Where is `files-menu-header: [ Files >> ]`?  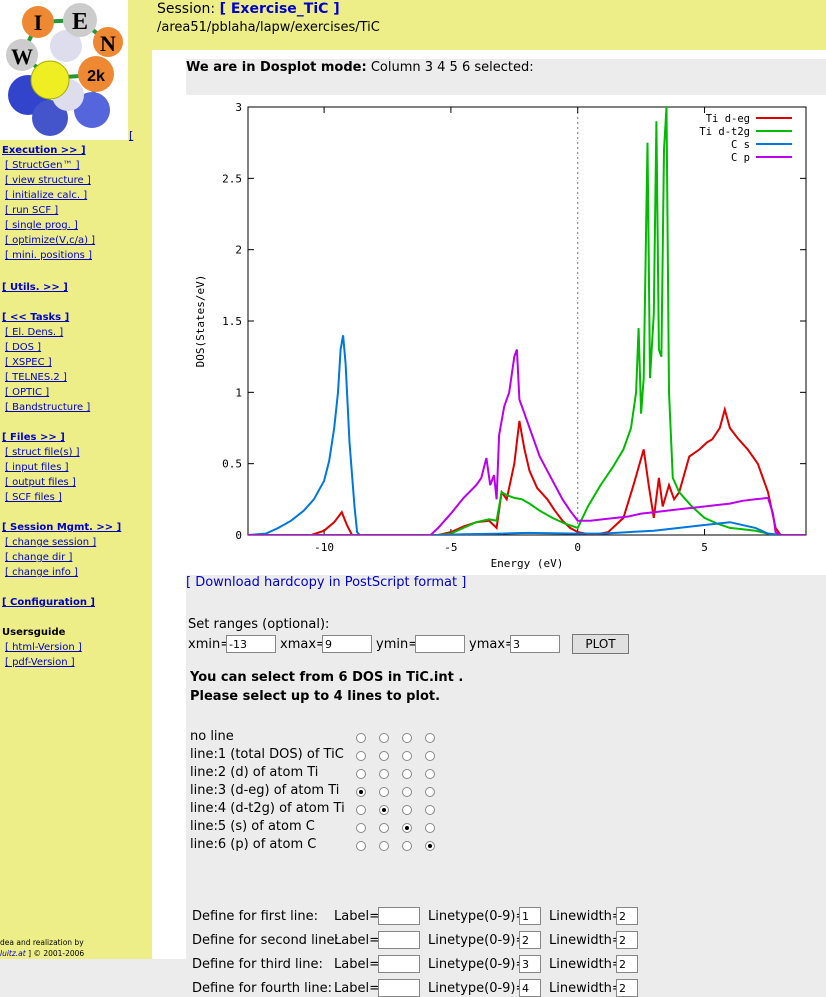
files-menu-header: [ Files >> ] is located at coordinates (33, 437).